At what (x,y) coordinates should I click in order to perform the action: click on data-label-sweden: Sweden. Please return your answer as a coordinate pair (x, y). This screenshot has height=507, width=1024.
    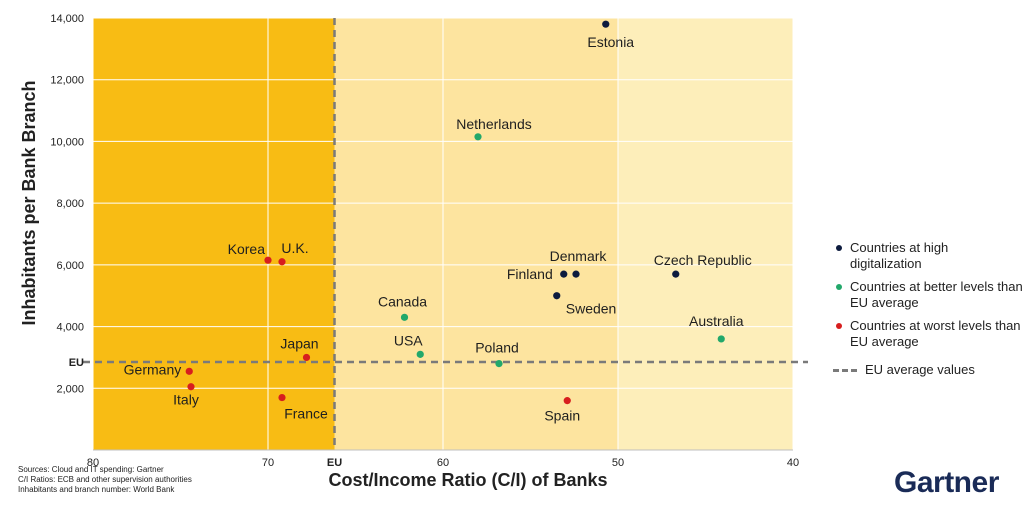
    Looking at the image, I should click on (591, 309).